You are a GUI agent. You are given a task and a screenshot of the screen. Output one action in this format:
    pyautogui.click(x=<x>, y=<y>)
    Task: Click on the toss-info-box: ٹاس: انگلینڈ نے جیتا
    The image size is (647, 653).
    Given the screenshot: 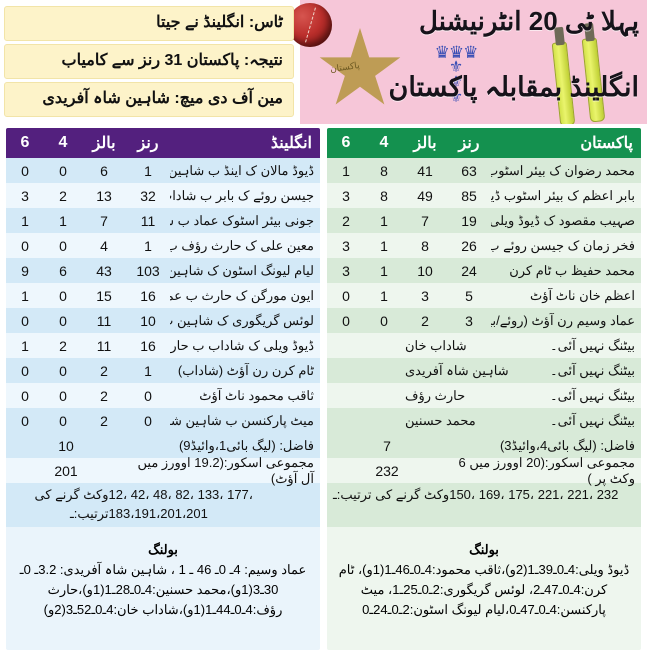 What is the action you would take?
    pyautogui.click(x=149, y=23)
    